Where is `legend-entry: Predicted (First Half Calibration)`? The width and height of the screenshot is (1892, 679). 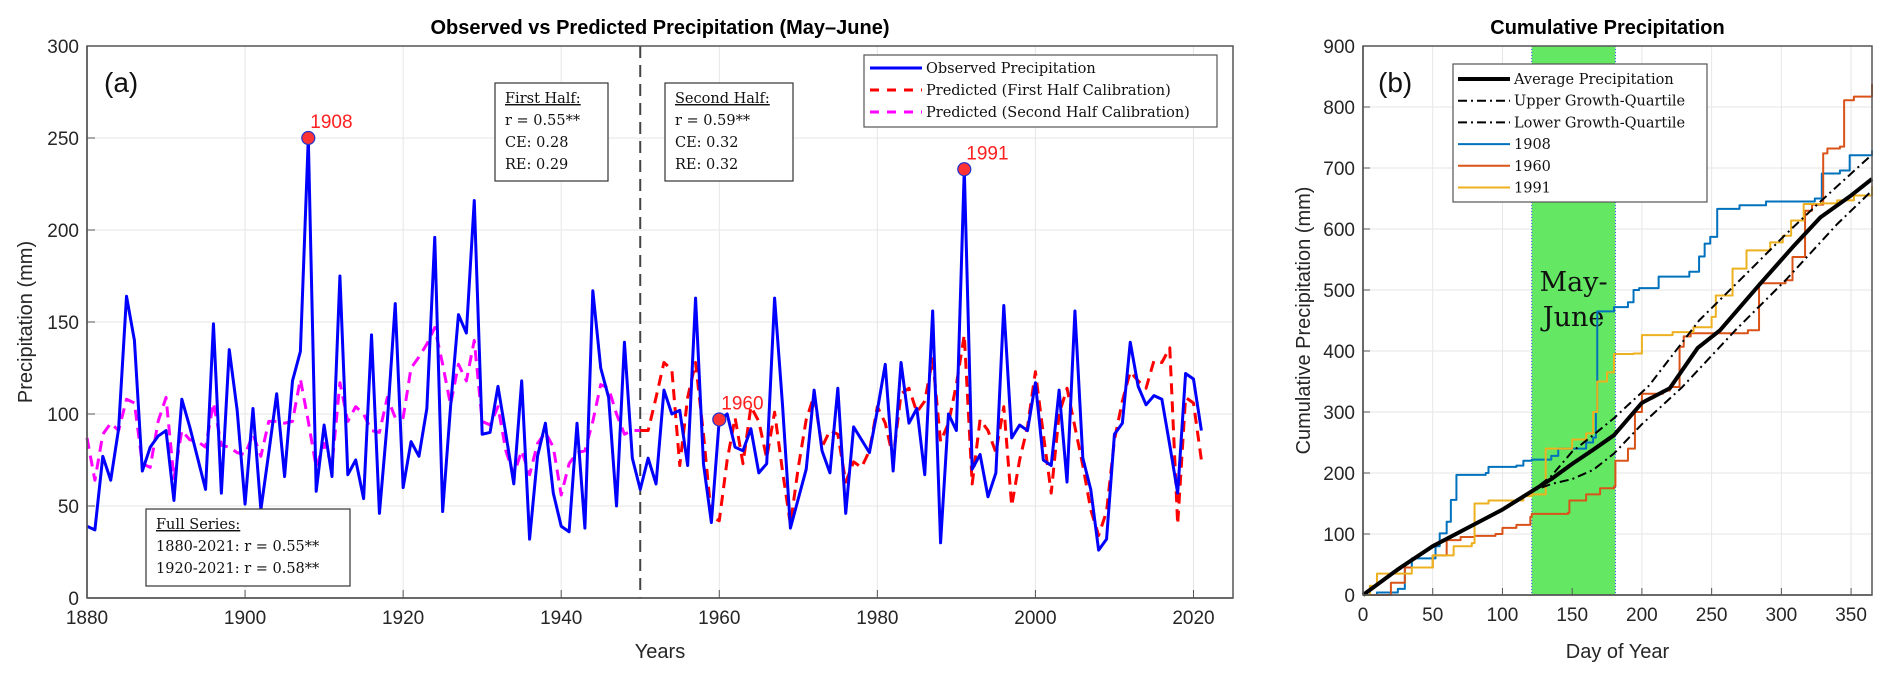
legend-entry: Predicted (First Half Calibration) is located at coordinates (1048, 91).